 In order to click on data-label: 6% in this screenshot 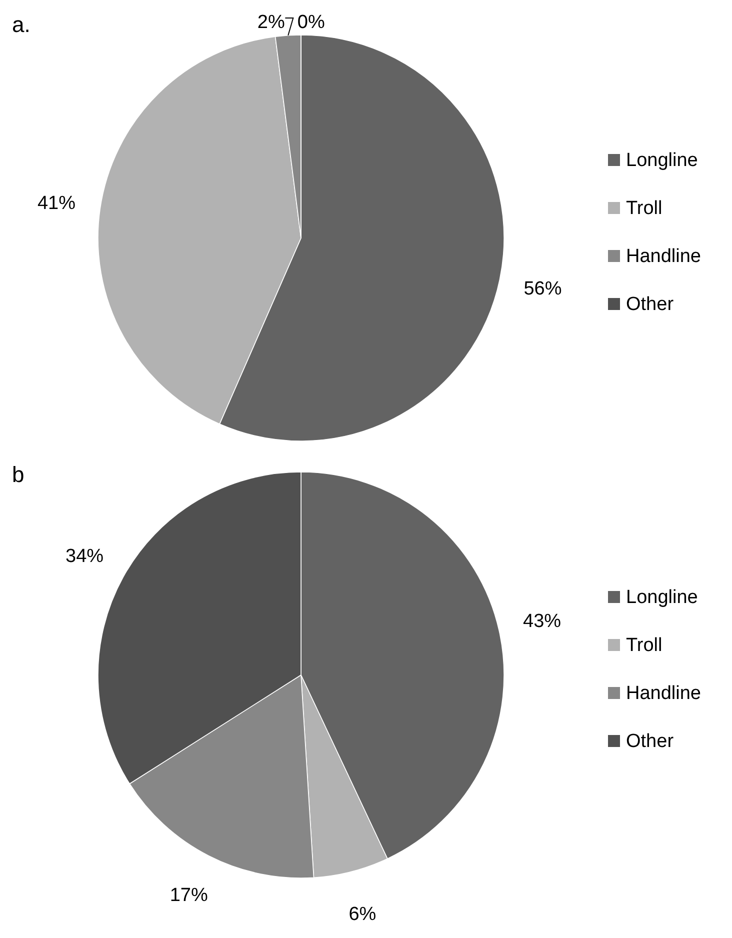, I will do `click(362, 915)`.